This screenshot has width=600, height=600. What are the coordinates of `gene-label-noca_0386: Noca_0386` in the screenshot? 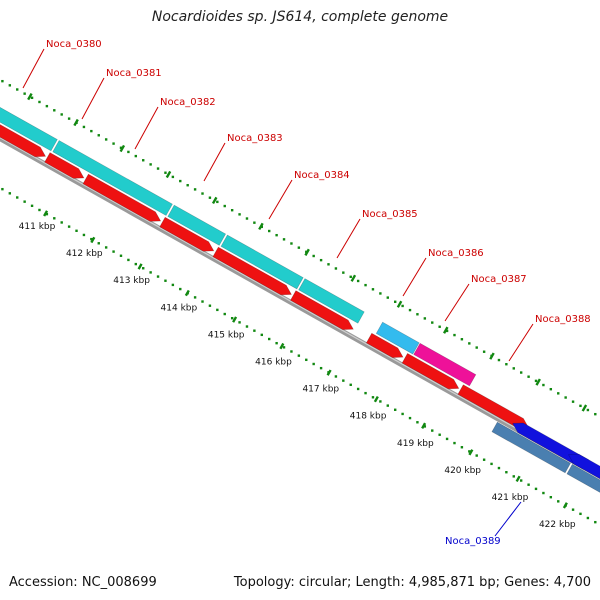 It's located at (456, 253).